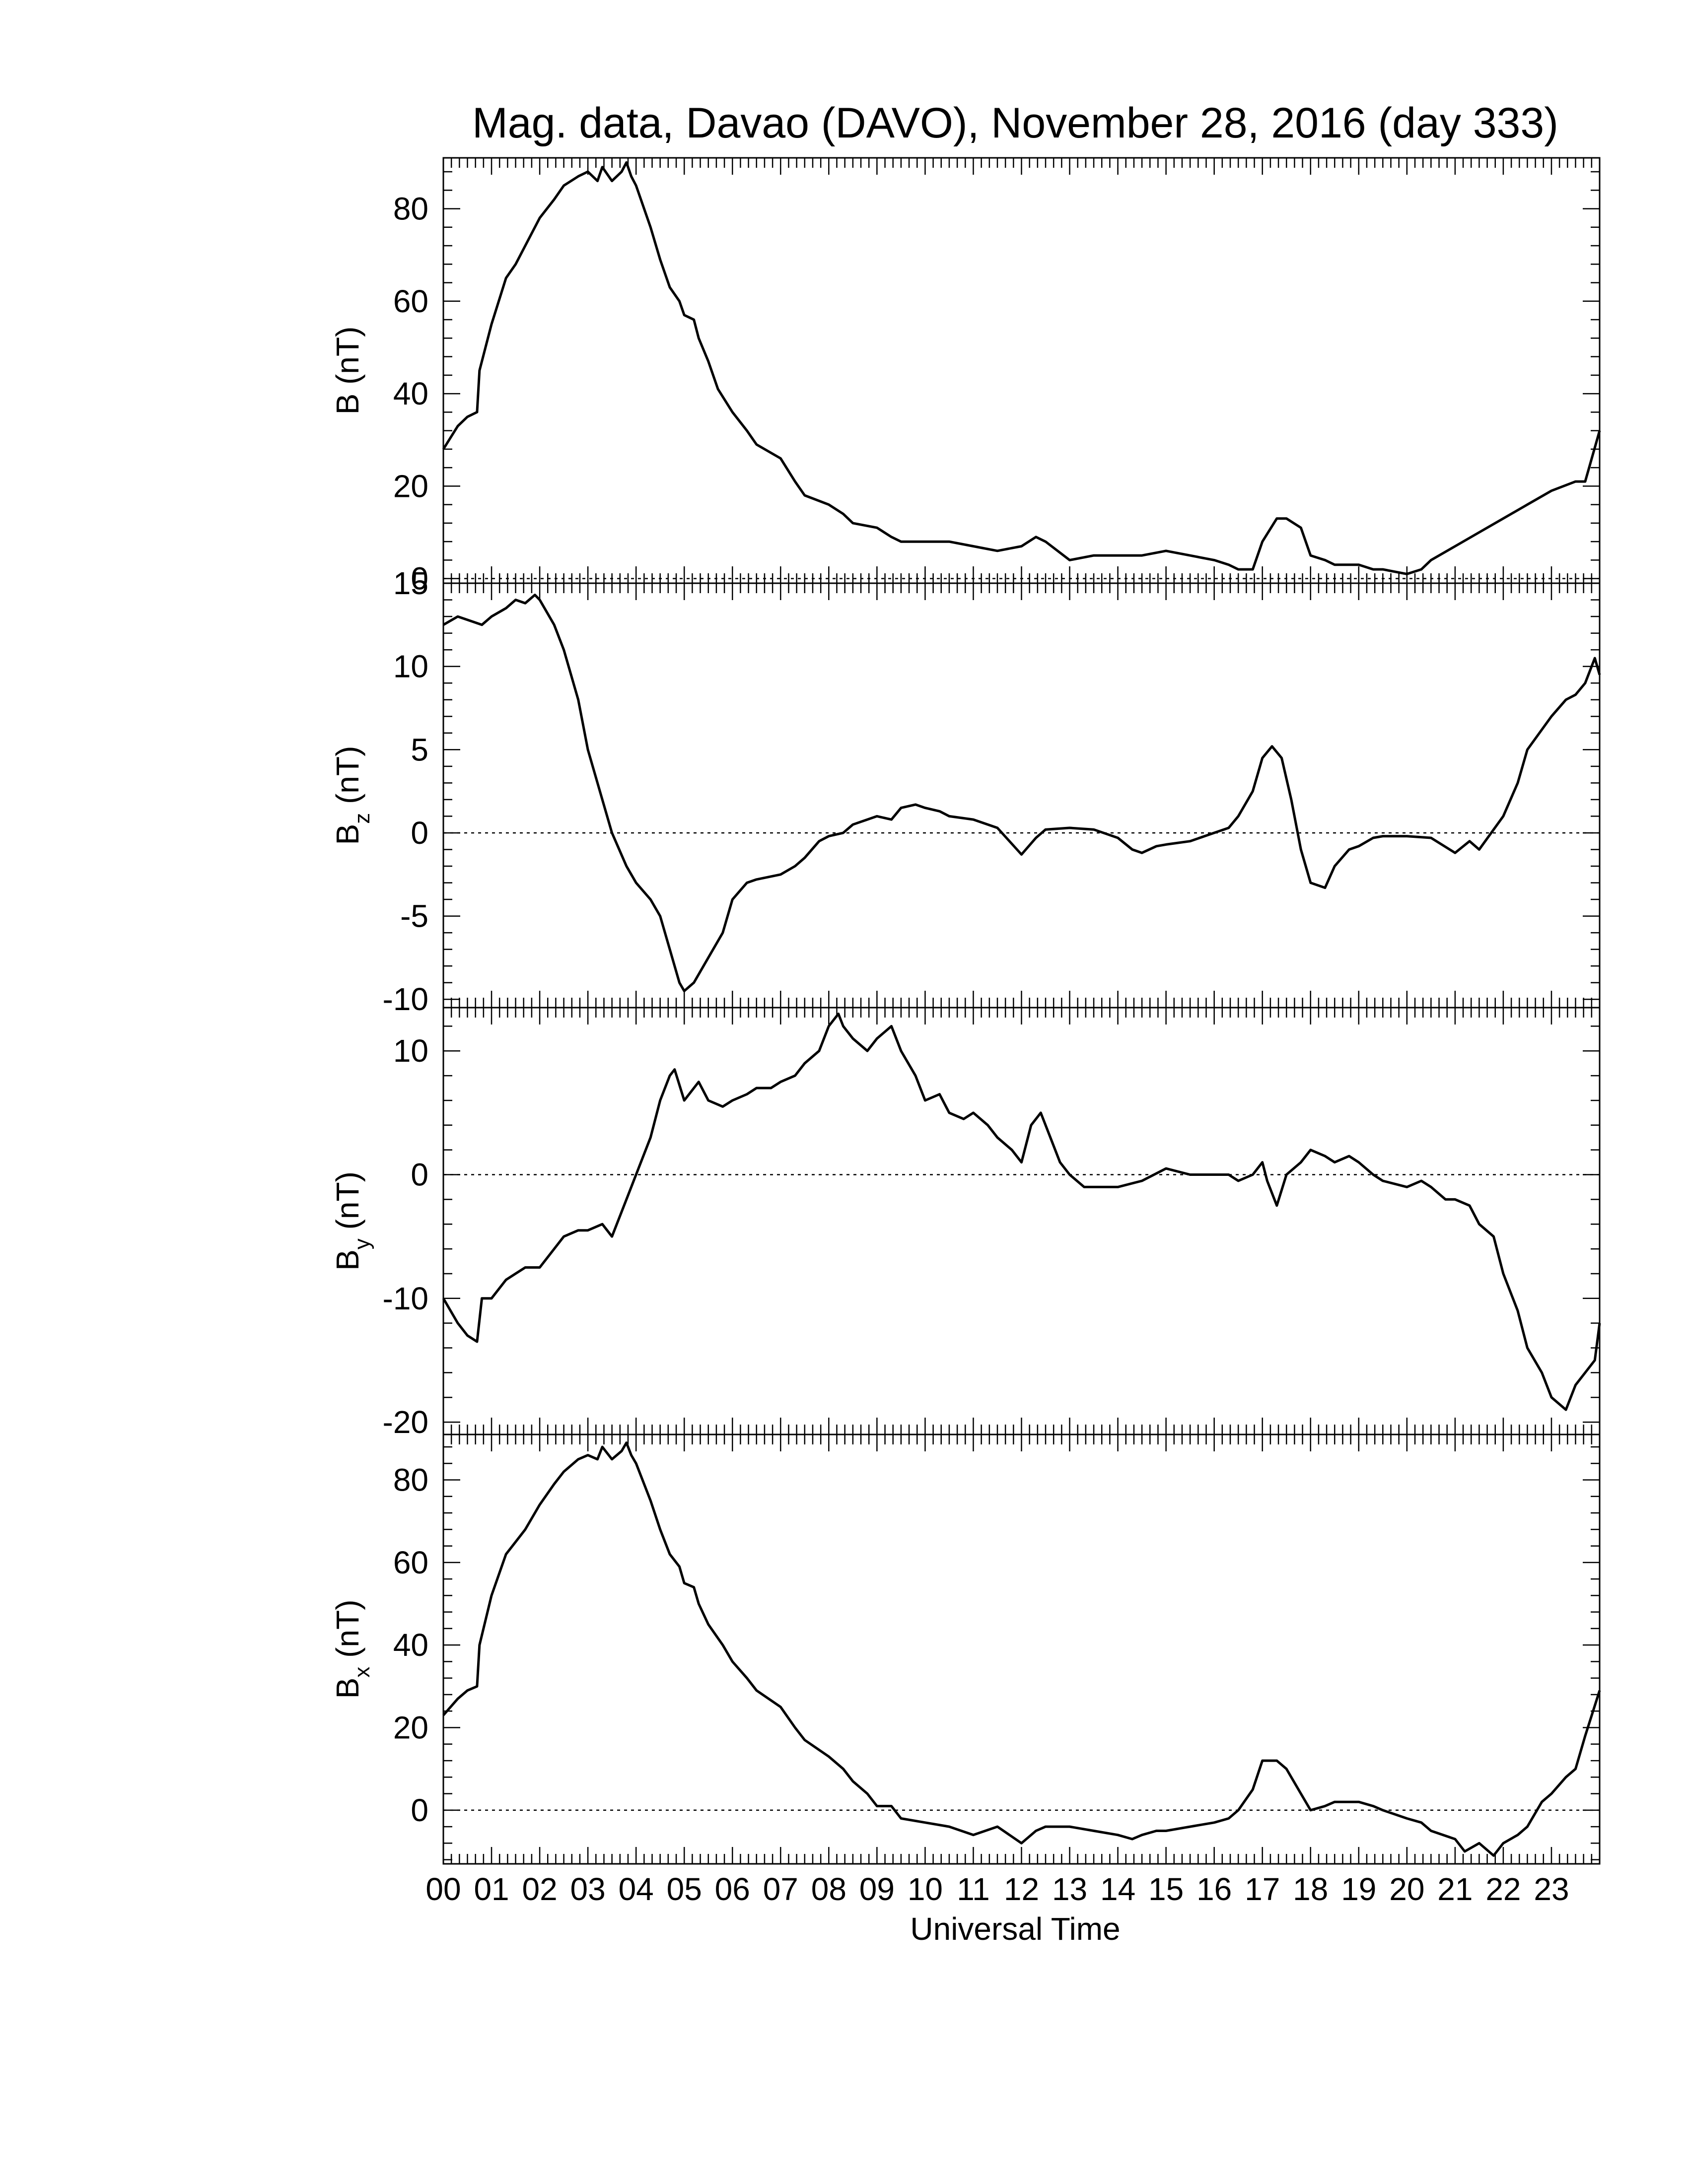 The width and height of the screenshot is (1688, 2184). I want to click on x-tick-label: 20, so click(1406, 1889).